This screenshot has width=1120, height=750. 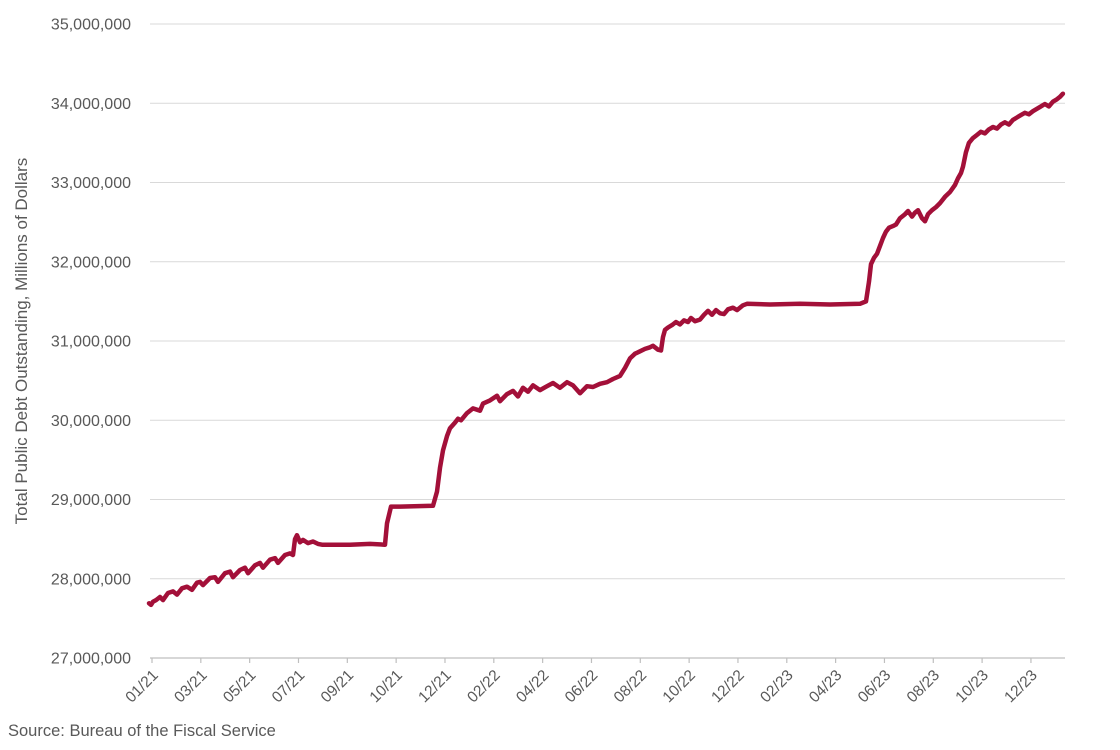 What do you see at coordinates (190, 686) in the screenshot?
I see `x-axis-tick-label: 03/21` at bounding box center [190, 686].